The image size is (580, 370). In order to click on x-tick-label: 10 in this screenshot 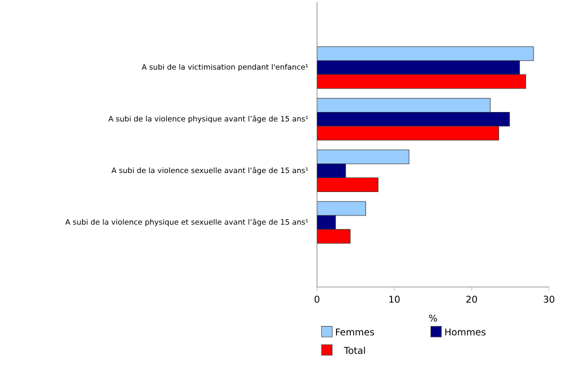, I will do `click(394, 299)`.